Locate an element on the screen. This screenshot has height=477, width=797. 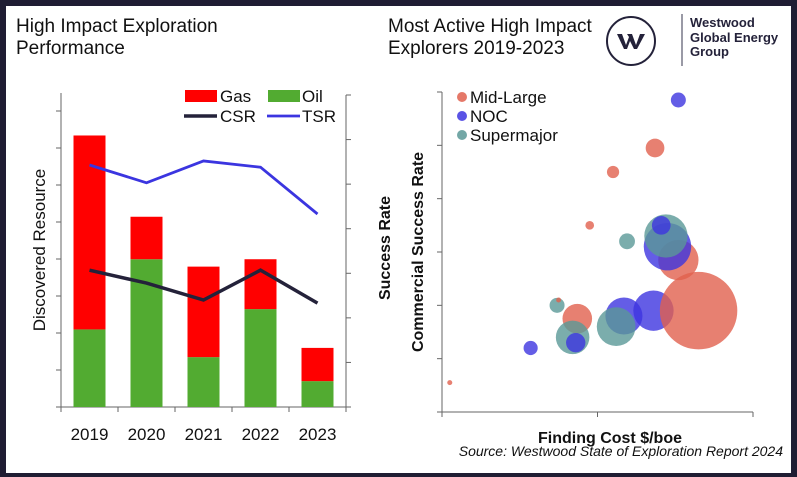
legend-swatch-oil is located at coordinates (284, 96).